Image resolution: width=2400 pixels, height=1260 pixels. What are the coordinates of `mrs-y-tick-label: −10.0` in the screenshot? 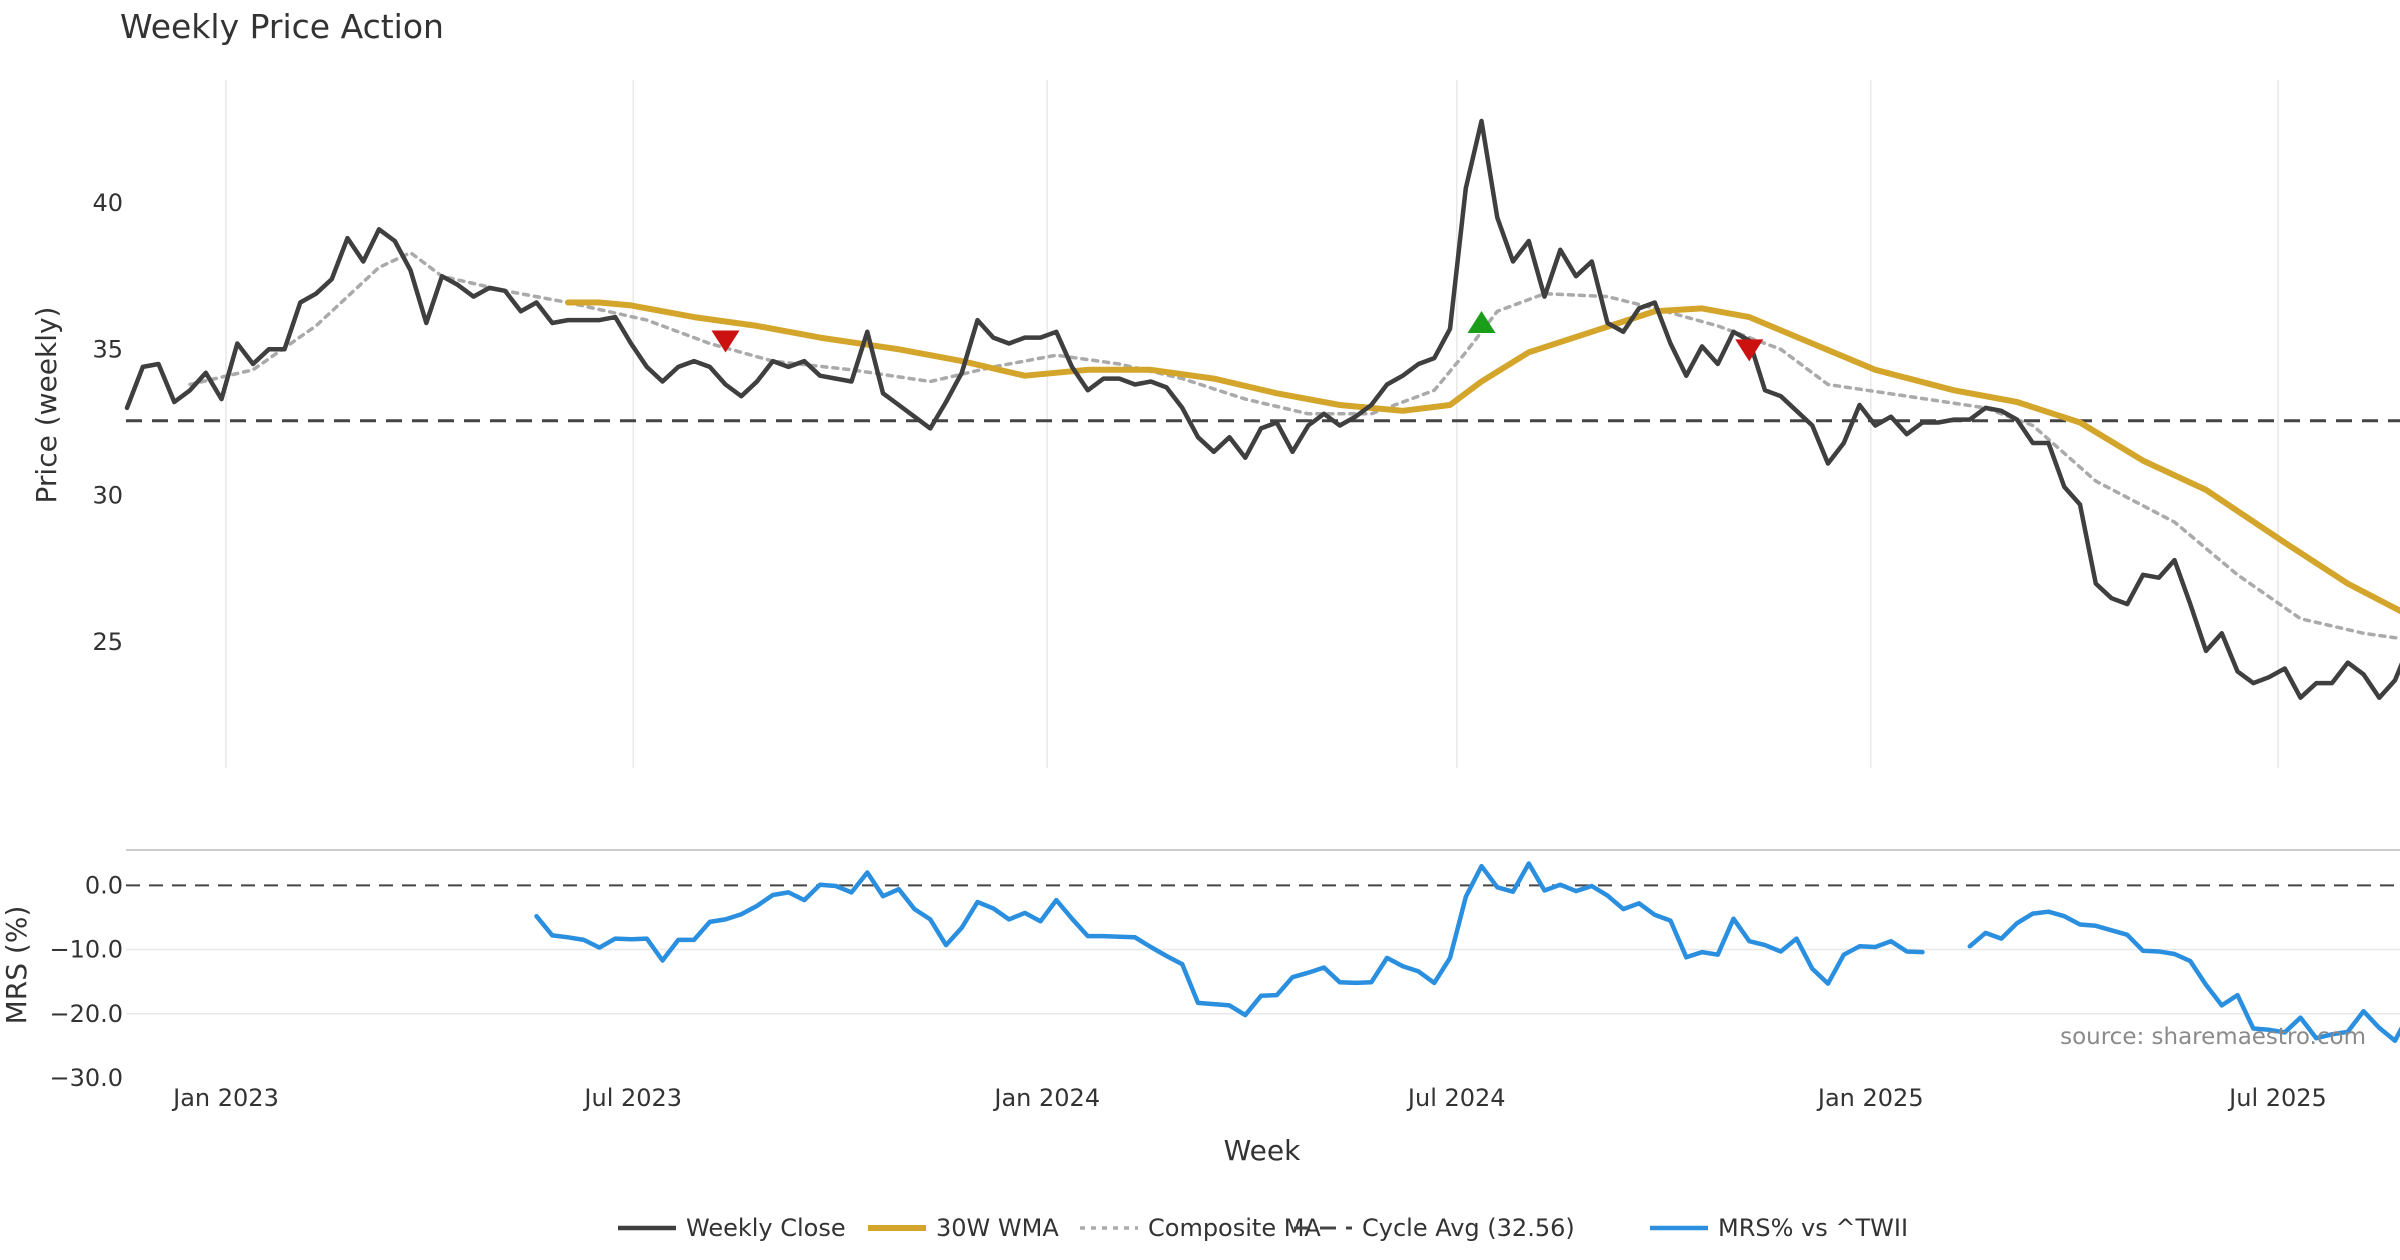 It's located at (86, 950).